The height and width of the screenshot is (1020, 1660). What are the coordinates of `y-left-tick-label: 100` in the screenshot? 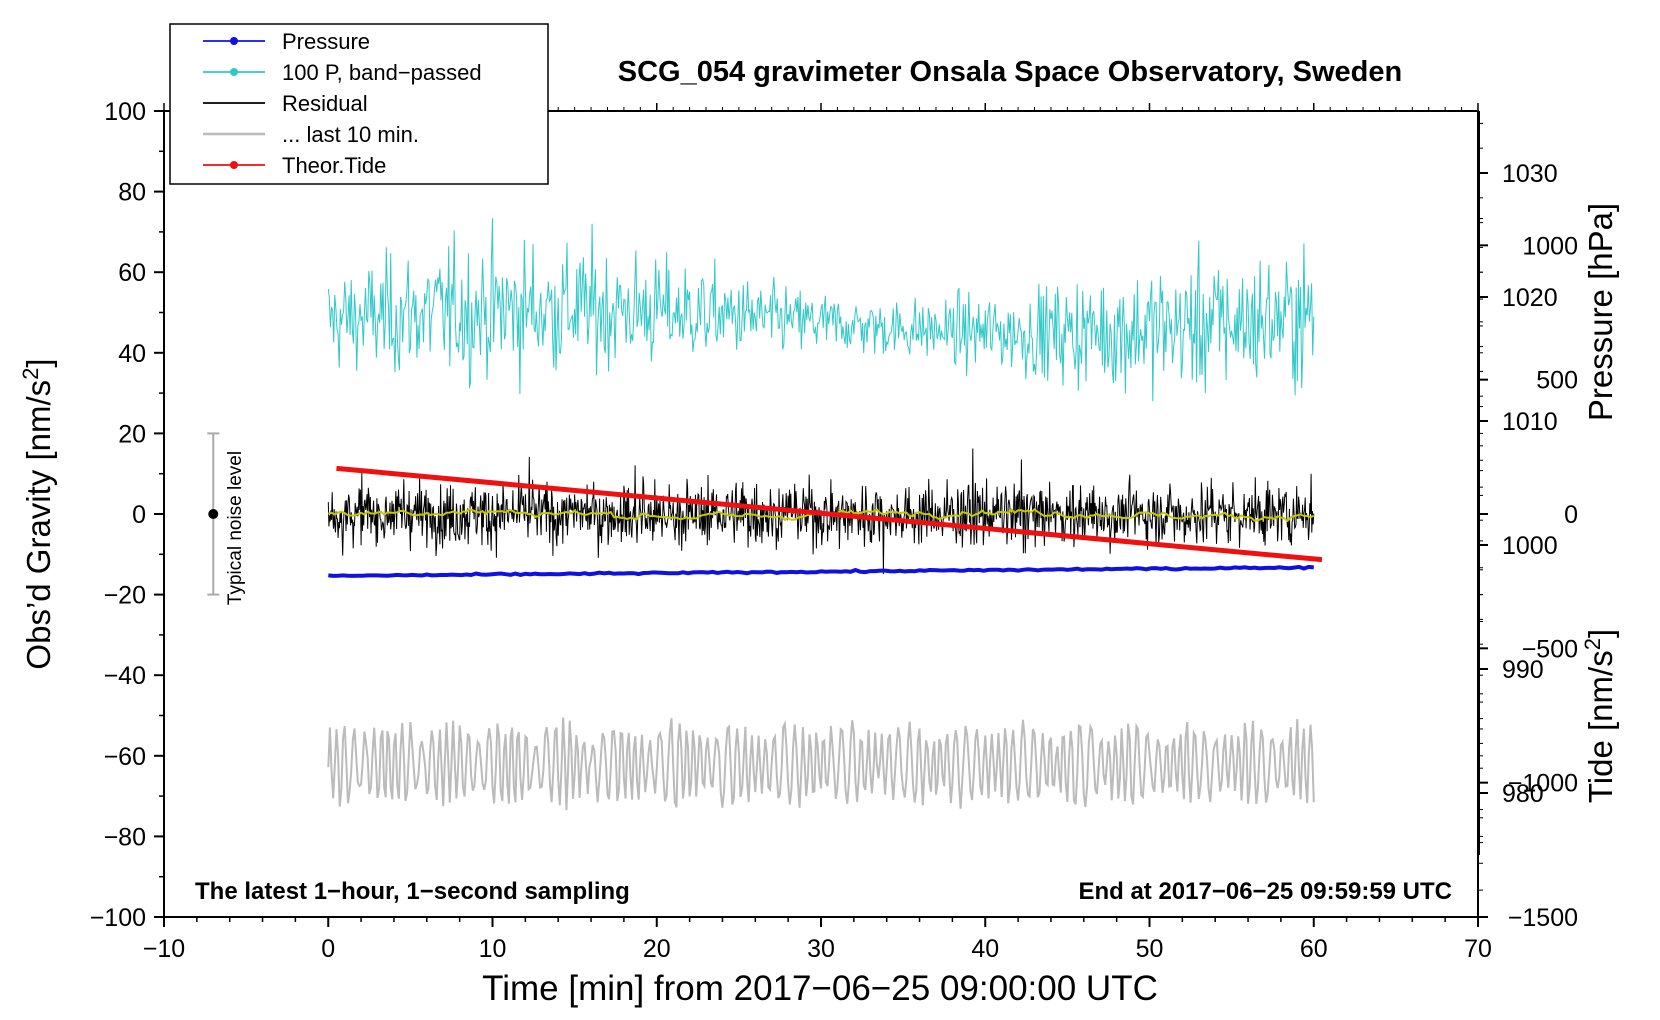 It's located at (125, 112).